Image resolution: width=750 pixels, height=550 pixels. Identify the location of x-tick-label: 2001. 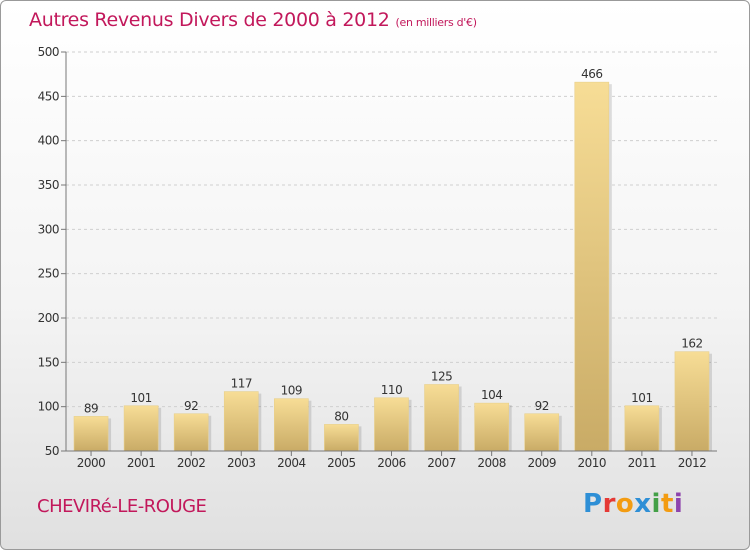
(141, 463).